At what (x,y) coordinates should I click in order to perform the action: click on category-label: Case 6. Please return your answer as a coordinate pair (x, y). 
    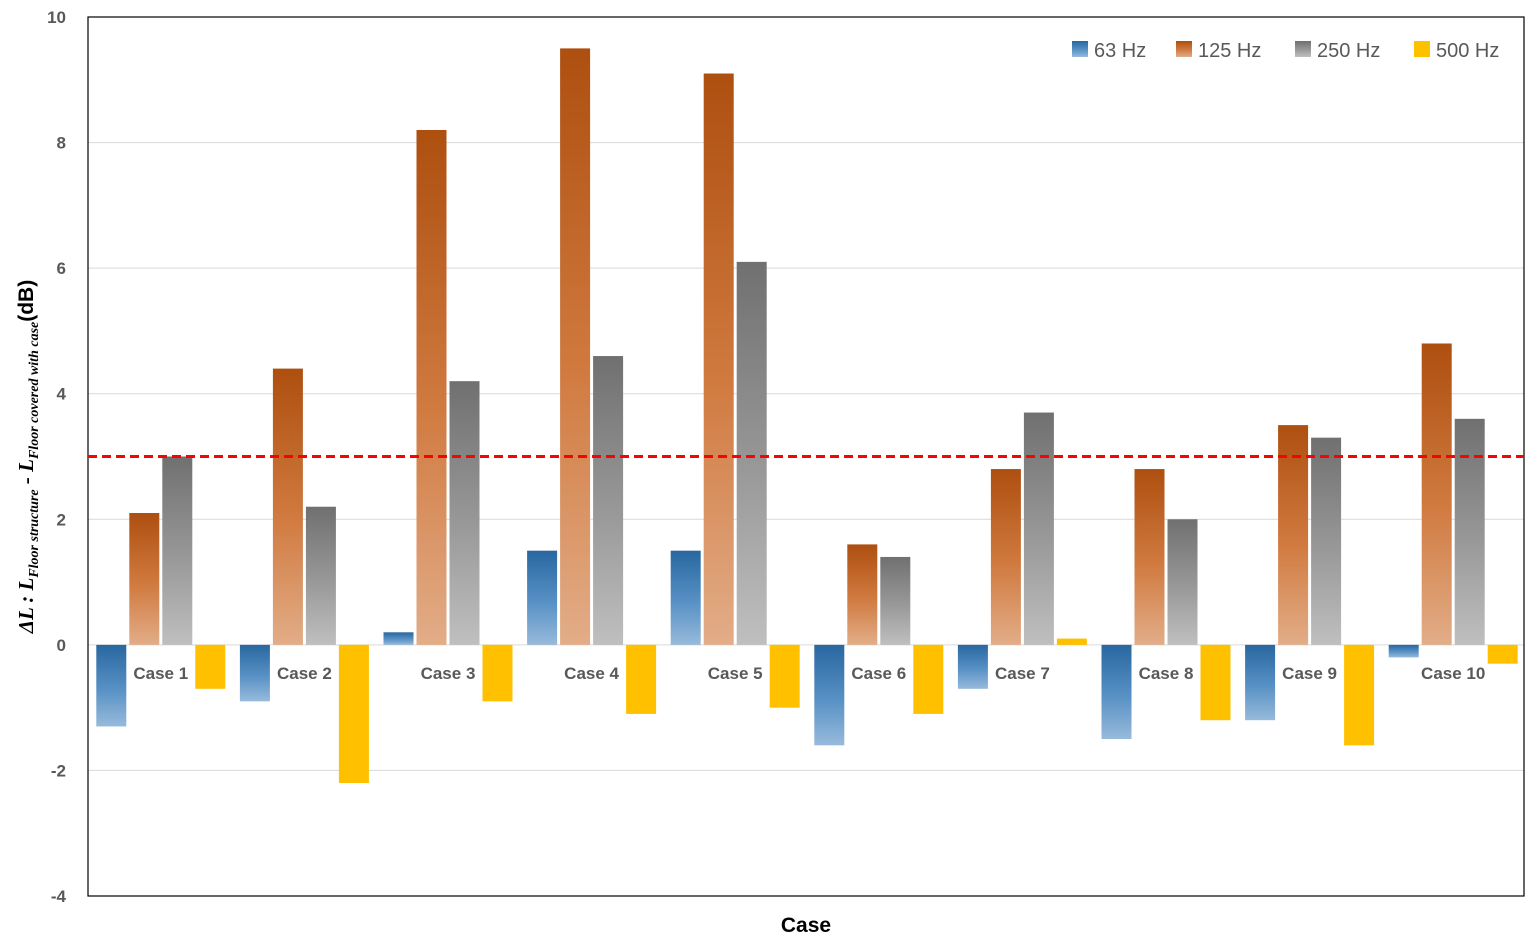
    Looking at the image, I should click on (878, 673).